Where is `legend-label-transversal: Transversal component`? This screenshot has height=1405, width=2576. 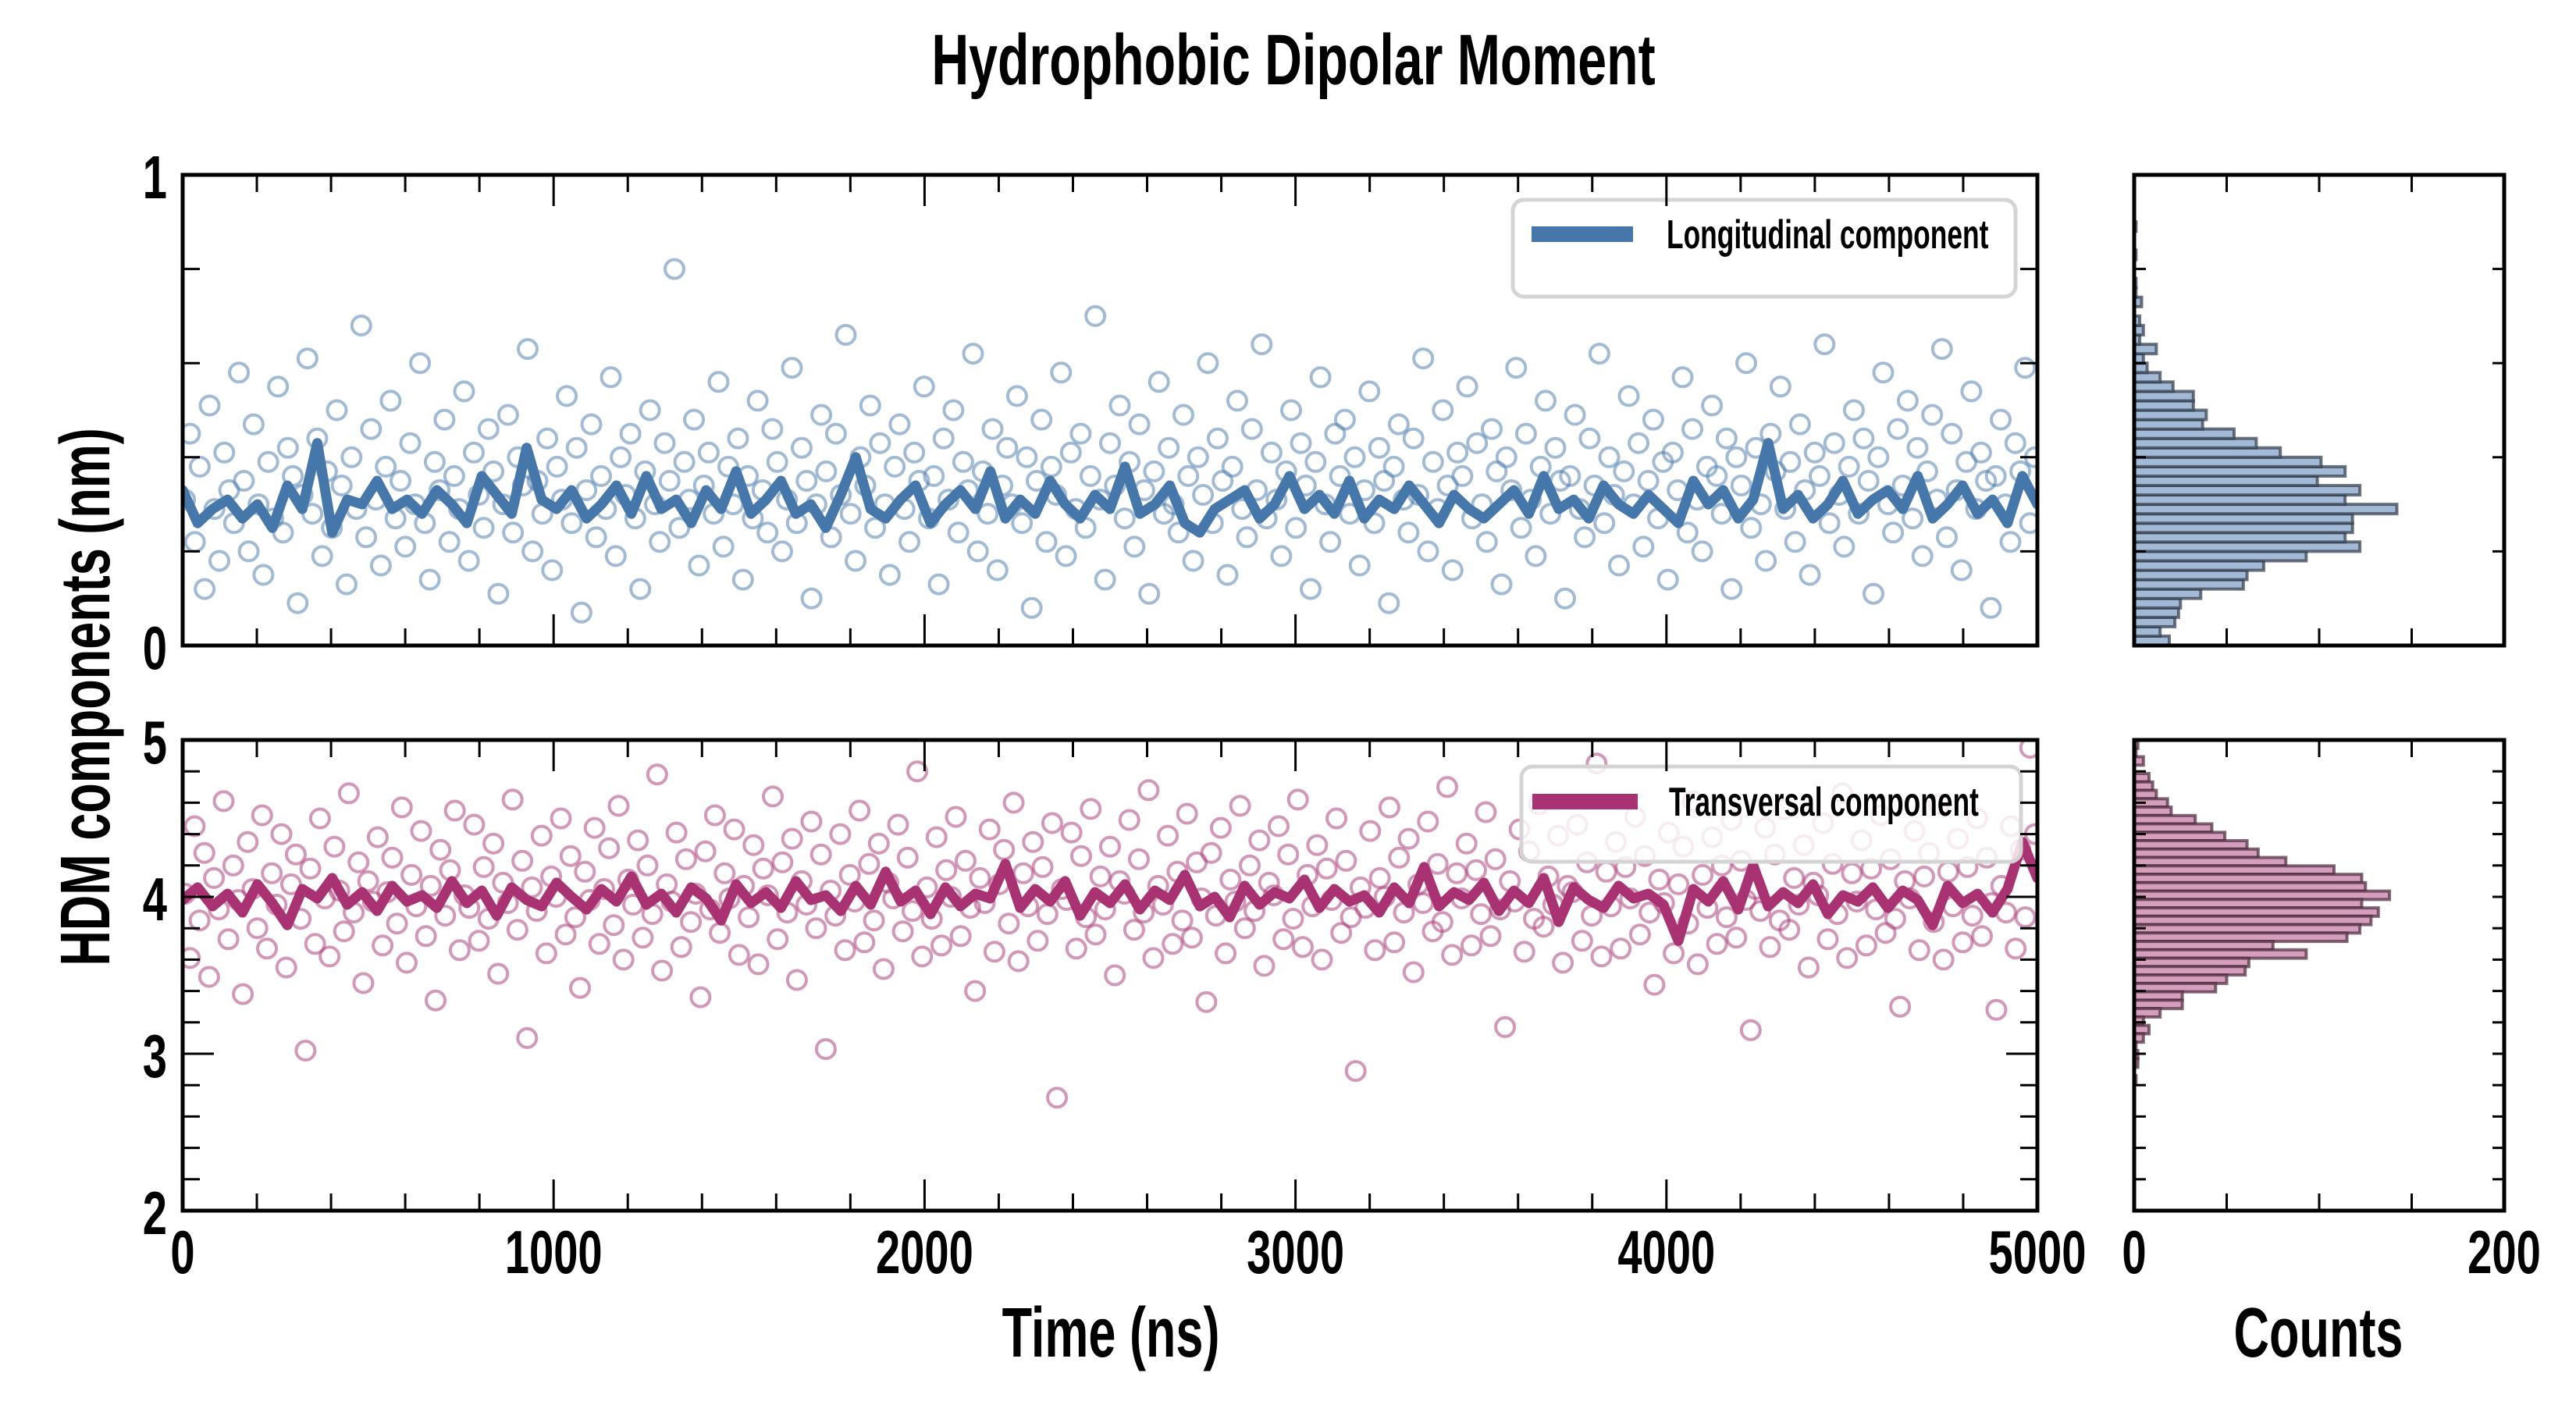
legend-label-transversal: Transversal component is located at coordinates (1824, 802).